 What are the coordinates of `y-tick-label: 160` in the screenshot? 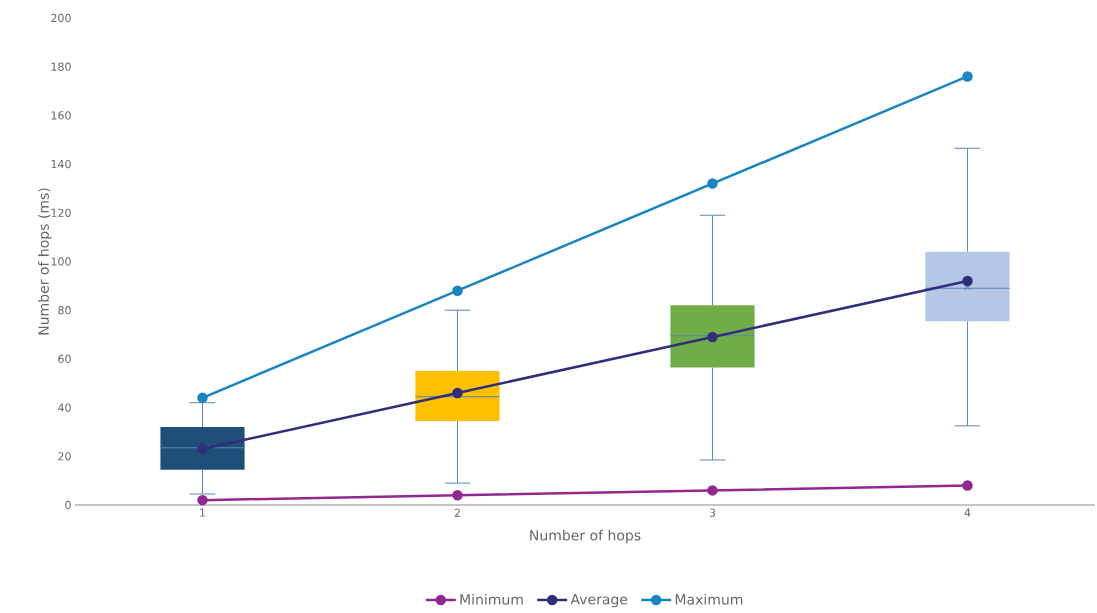 It's located at (61, 115).